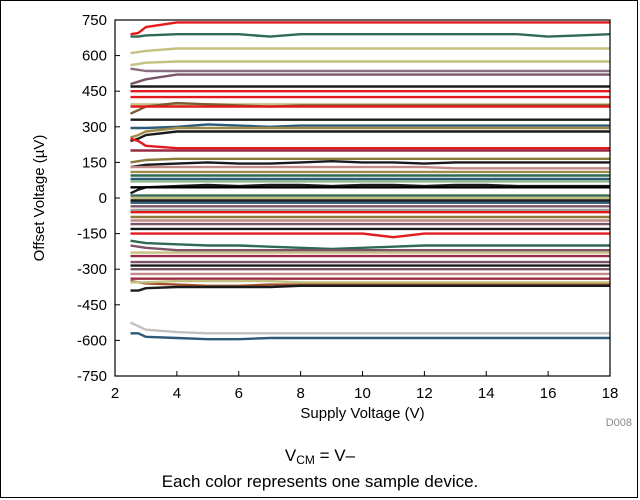 Image resolution: width=640 pixels, height=500 pixels. I want to click on y-tick-label: 750, so click(94, 20).